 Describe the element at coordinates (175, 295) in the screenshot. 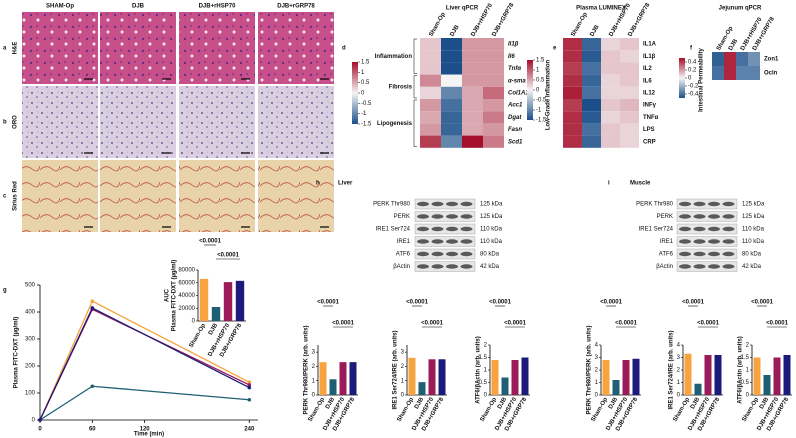

I see `y-axis-label: Plasma FITC-DXT (µg/ml)` at that location.